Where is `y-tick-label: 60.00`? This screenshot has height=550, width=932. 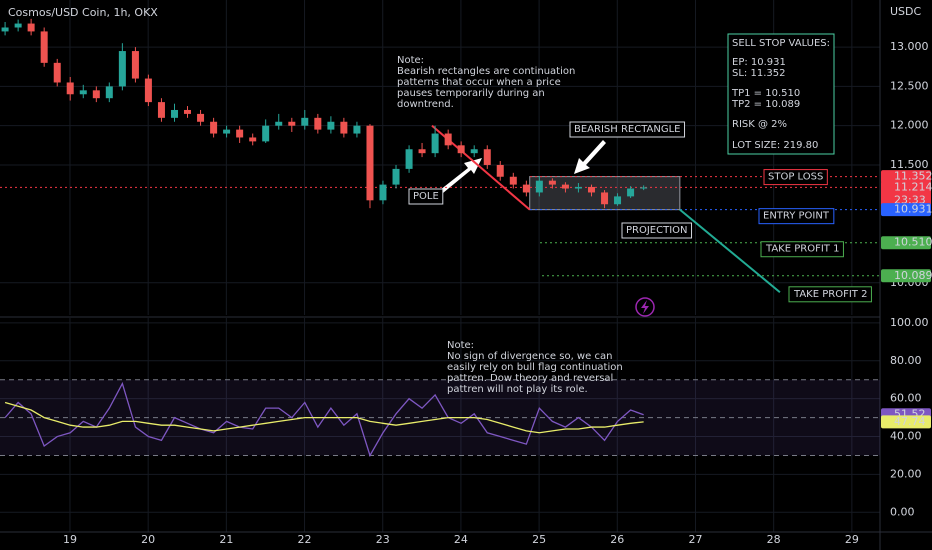 y-tick-label: 60.00 is located at coordinates (906, 398).